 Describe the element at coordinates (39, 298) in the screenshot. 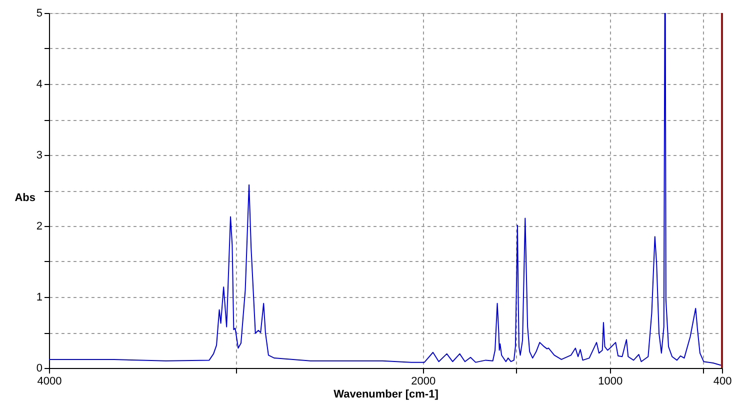

I see `y-tick-label: 1` at that location.